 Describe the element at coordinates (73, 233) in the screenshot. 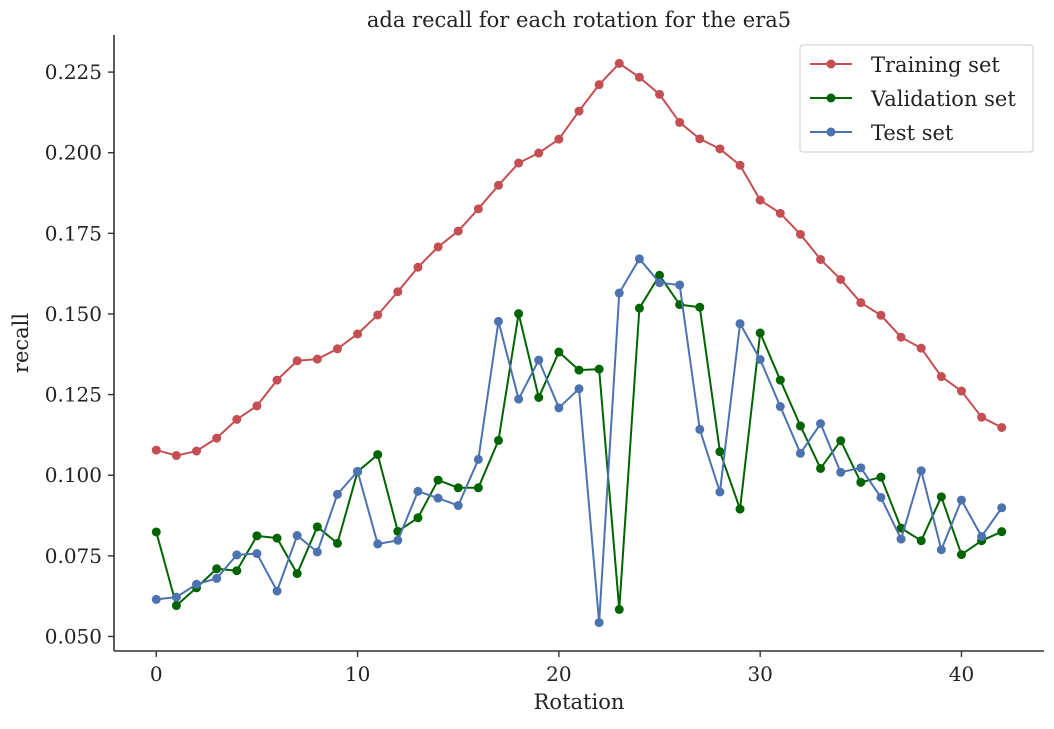

I see `y-tick-label: 0.175` at that location.